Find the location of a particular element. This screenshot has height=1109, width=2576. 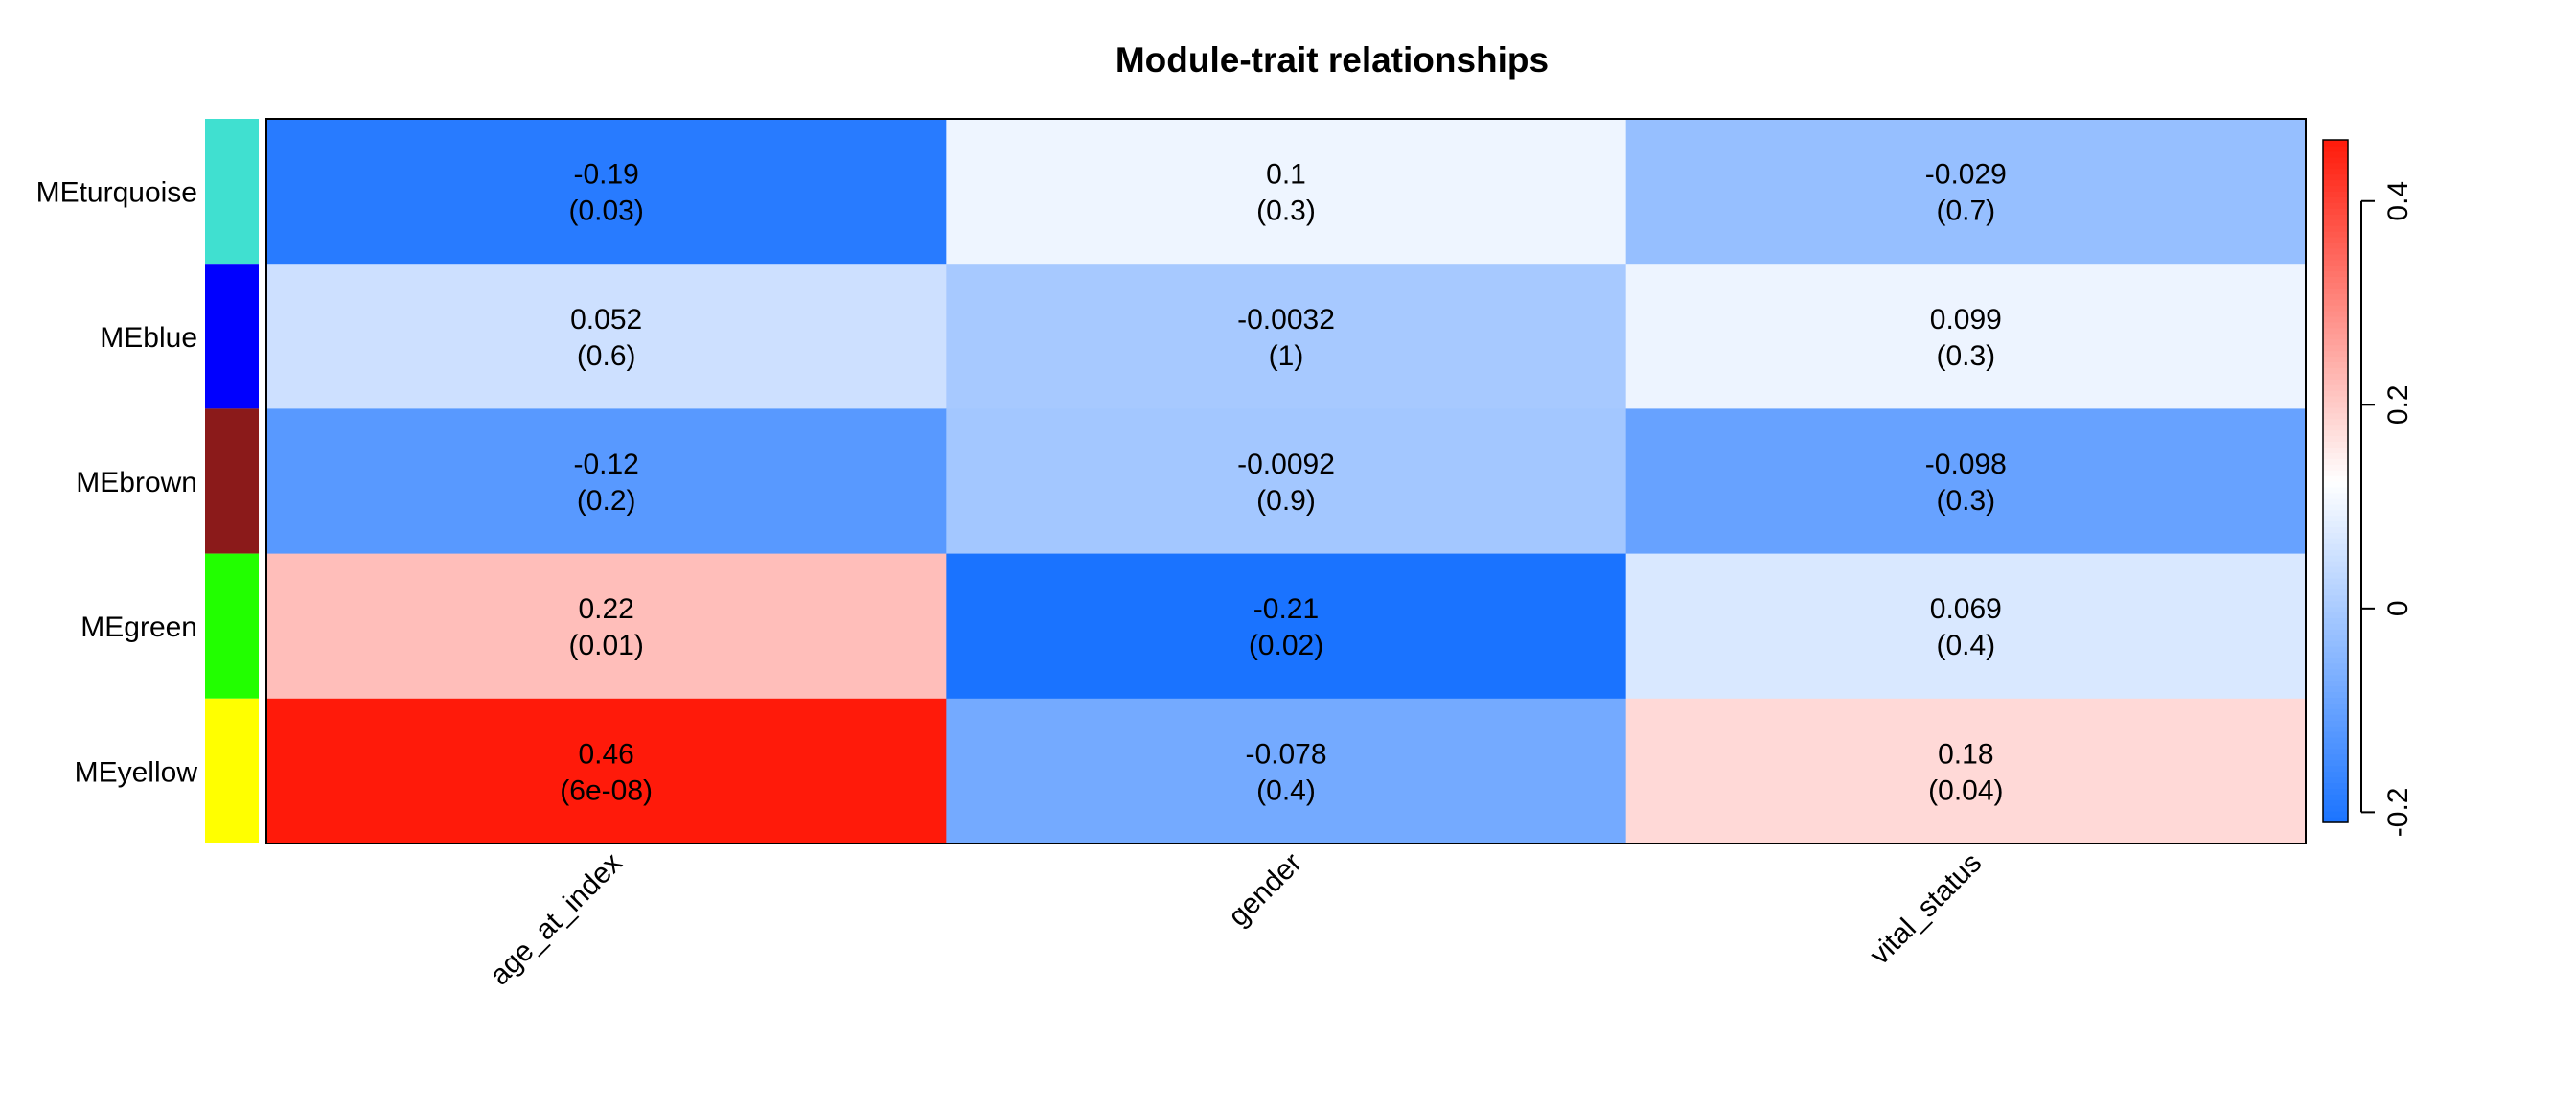

cell-pvalue-label: (0.6) is located at coordinates (606, 356).